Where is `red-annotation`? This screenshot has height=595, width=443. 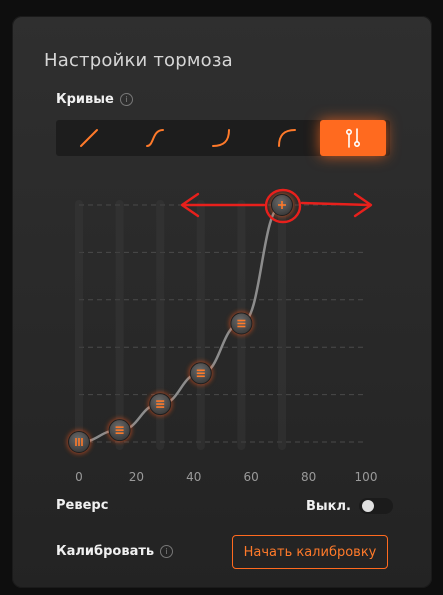 red-annotation is located at coordinates (276, 206).